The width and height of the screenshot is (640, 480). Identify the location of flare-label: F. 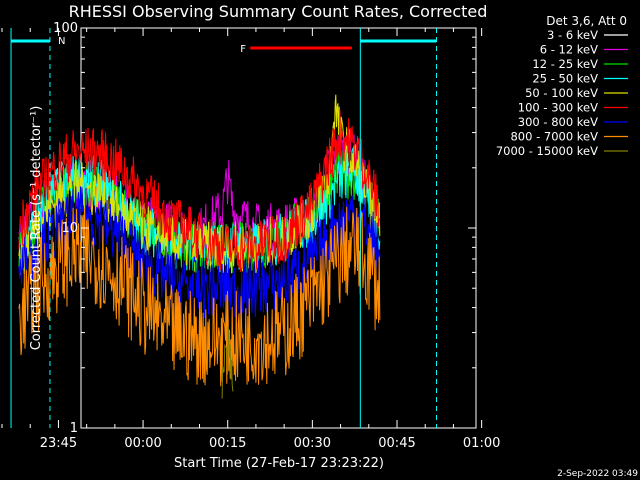
(243, 49).